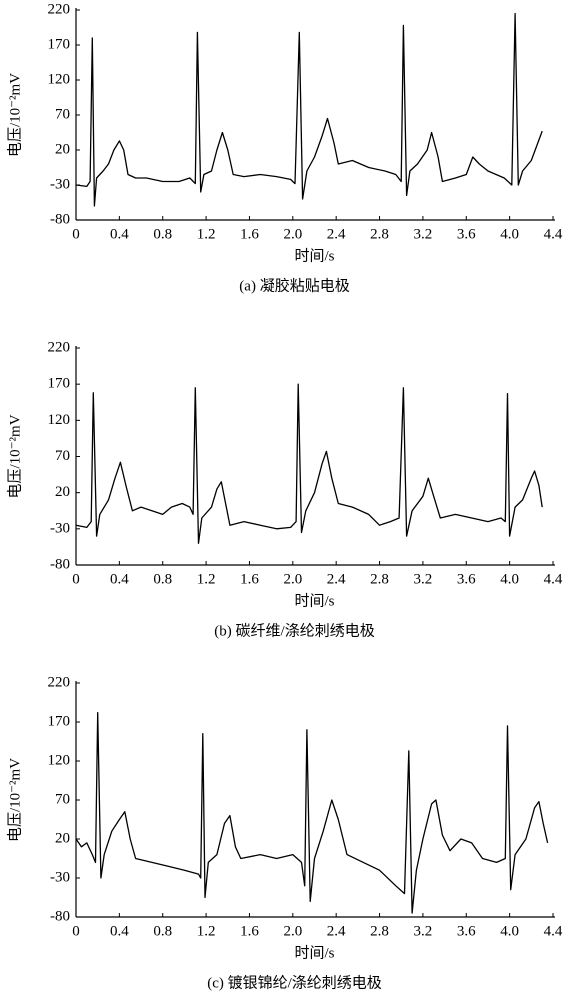 The image size is (579, 1000). I want to click on chart-caption: (c) 镀银锦纶/涤纶刺绣电极, so click(294, 982).